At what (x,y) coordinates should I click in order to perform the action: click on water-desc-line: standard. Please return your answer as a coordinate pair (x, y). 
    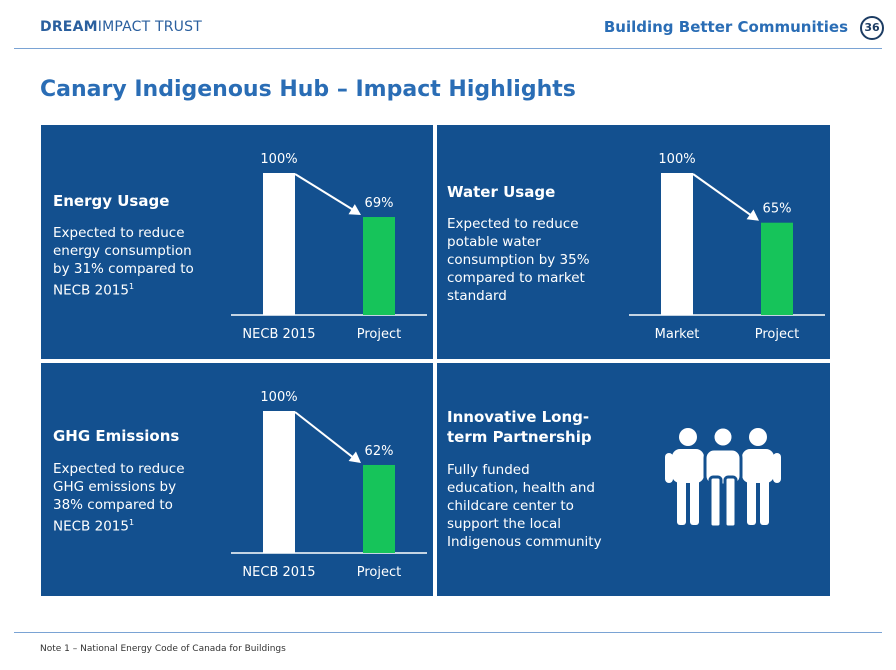
    Looking at the image, I should click on (477, 296).